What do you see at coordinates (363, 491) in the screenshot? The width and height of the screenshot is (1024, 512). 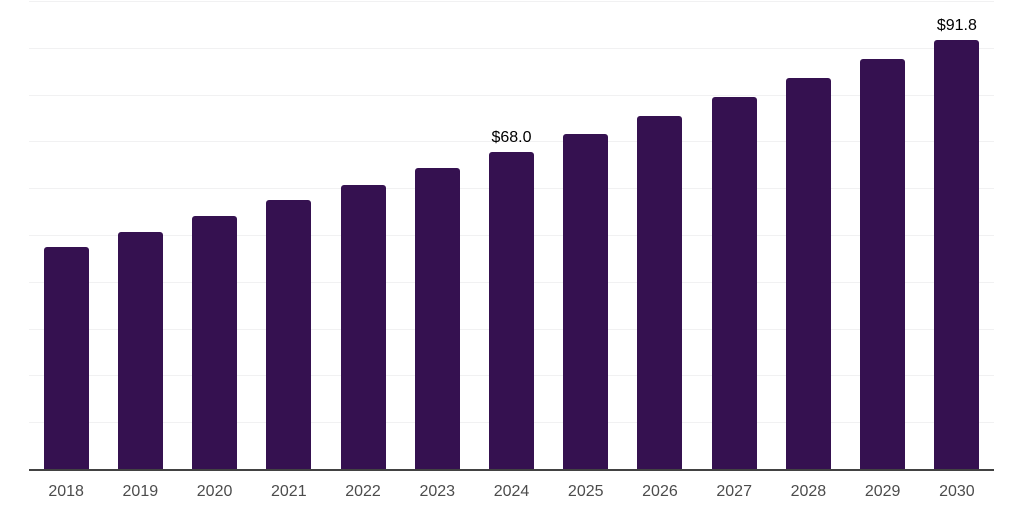 I see `x-tick-label-2022: 2022` at bounding box center [363, 491].